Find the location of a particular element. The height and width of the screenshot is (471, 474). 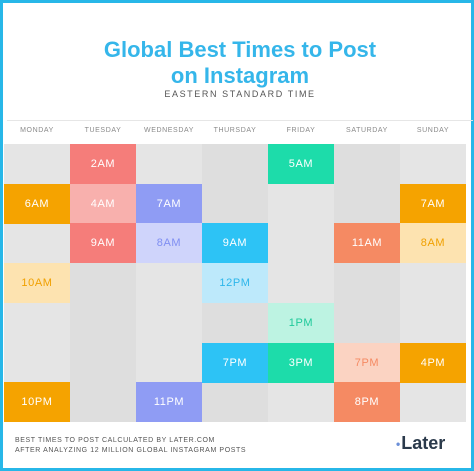

time-slot-tuesday-4am: 4AM is located at coordinates (103, 203).